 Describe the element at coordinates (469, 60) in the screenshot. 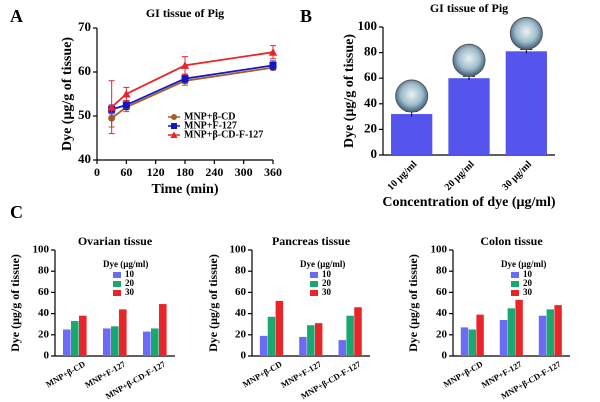

I see `petri-dish` at that location.